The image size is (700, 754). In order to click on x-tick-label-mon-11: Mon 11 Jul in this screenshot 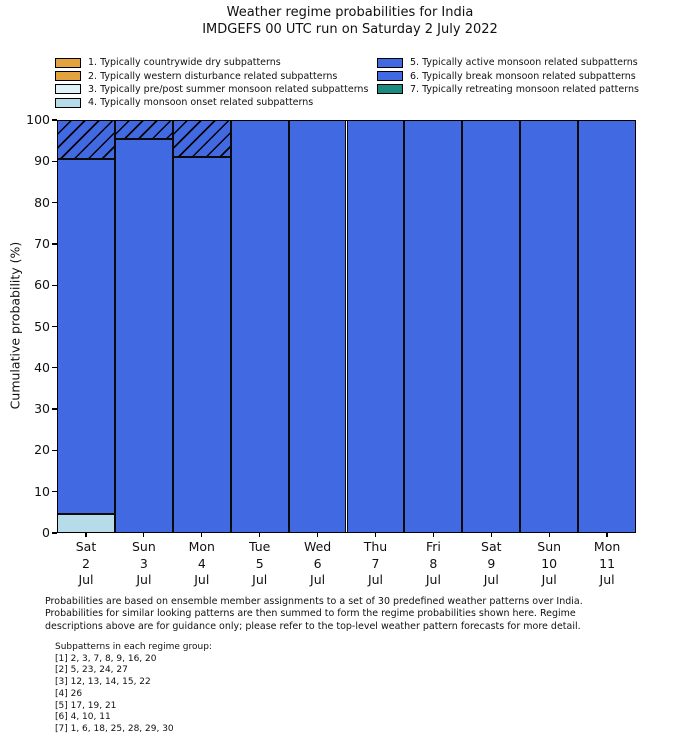, I will do `click(607, 564)`.